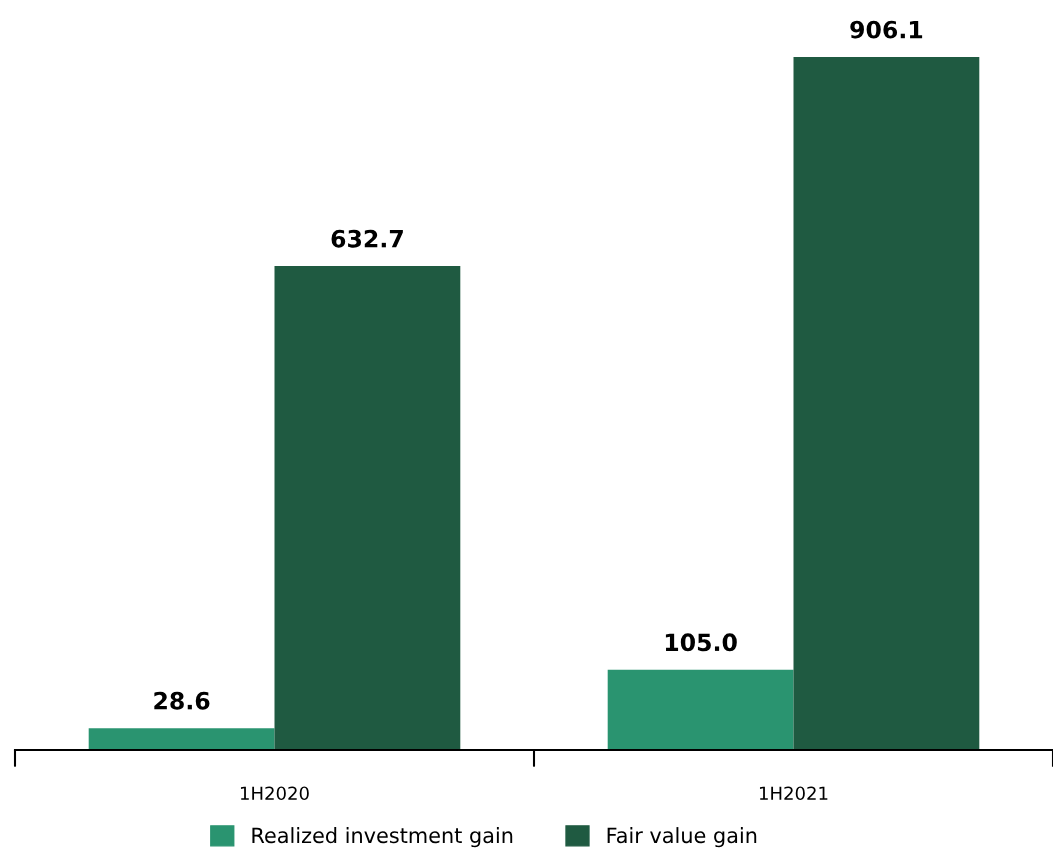 Image resolution: width=1053 pixels, height=866 pixels. I want to click on legend-label: Realized investment gain, so click(382, 837).